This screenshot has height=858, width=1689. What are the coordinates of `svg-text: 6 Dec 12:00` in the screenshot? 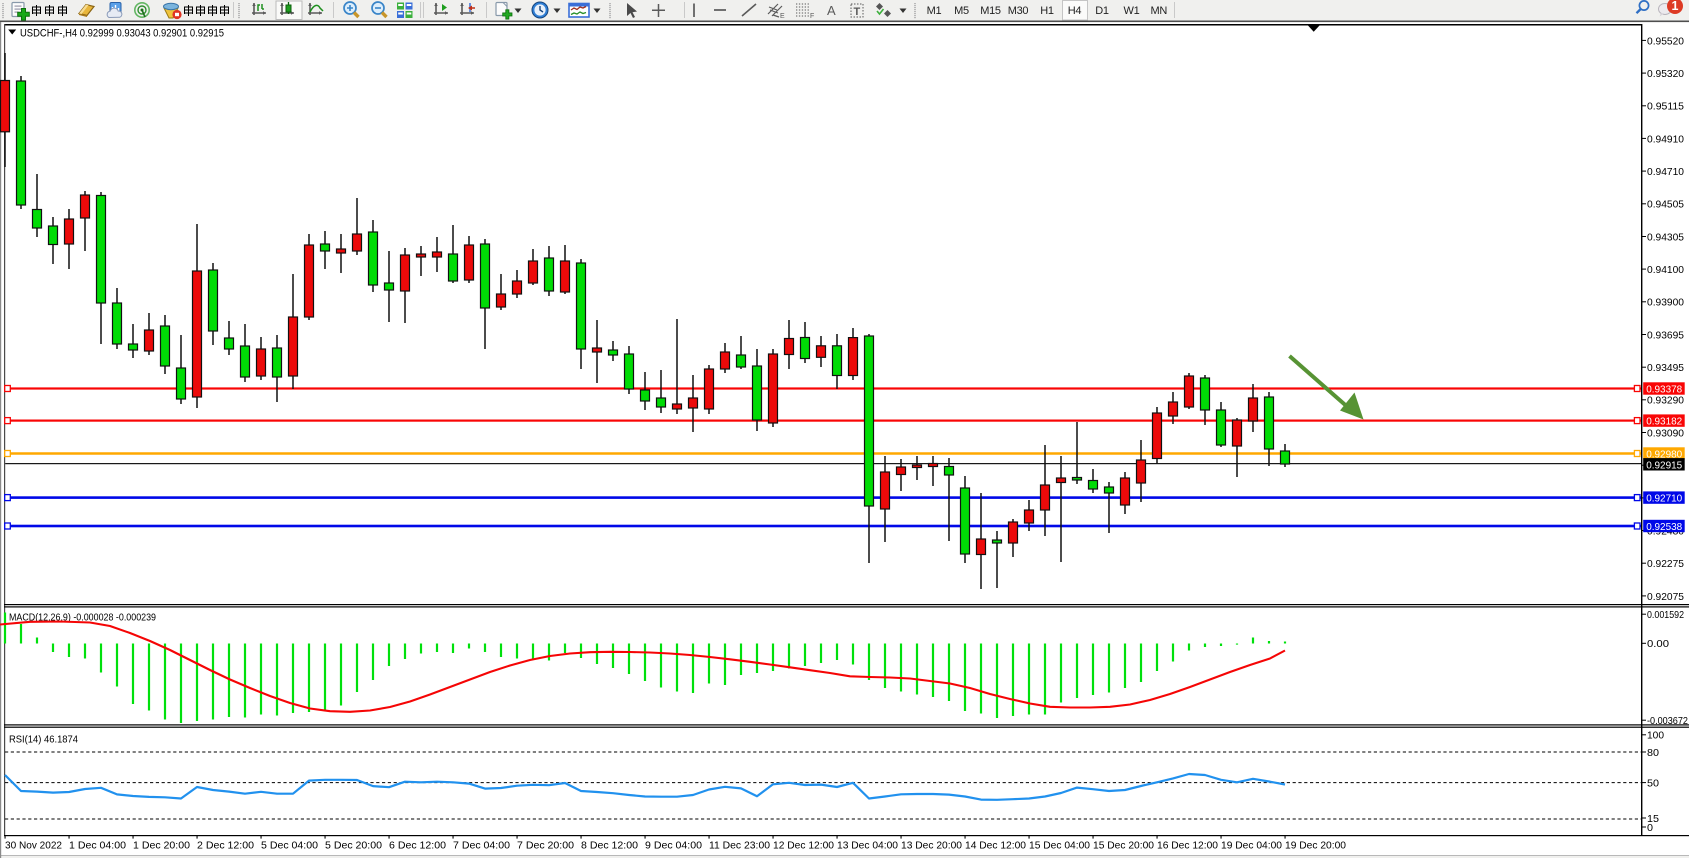 It's located at (417, 846).